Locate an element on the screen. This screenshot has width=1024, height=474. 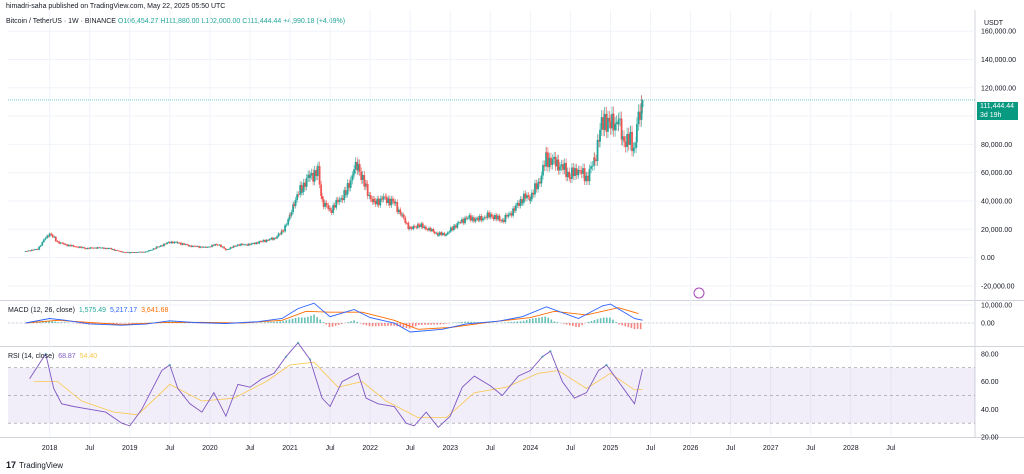
time-tick-label: 2020 is located at coordinates (210, 448).